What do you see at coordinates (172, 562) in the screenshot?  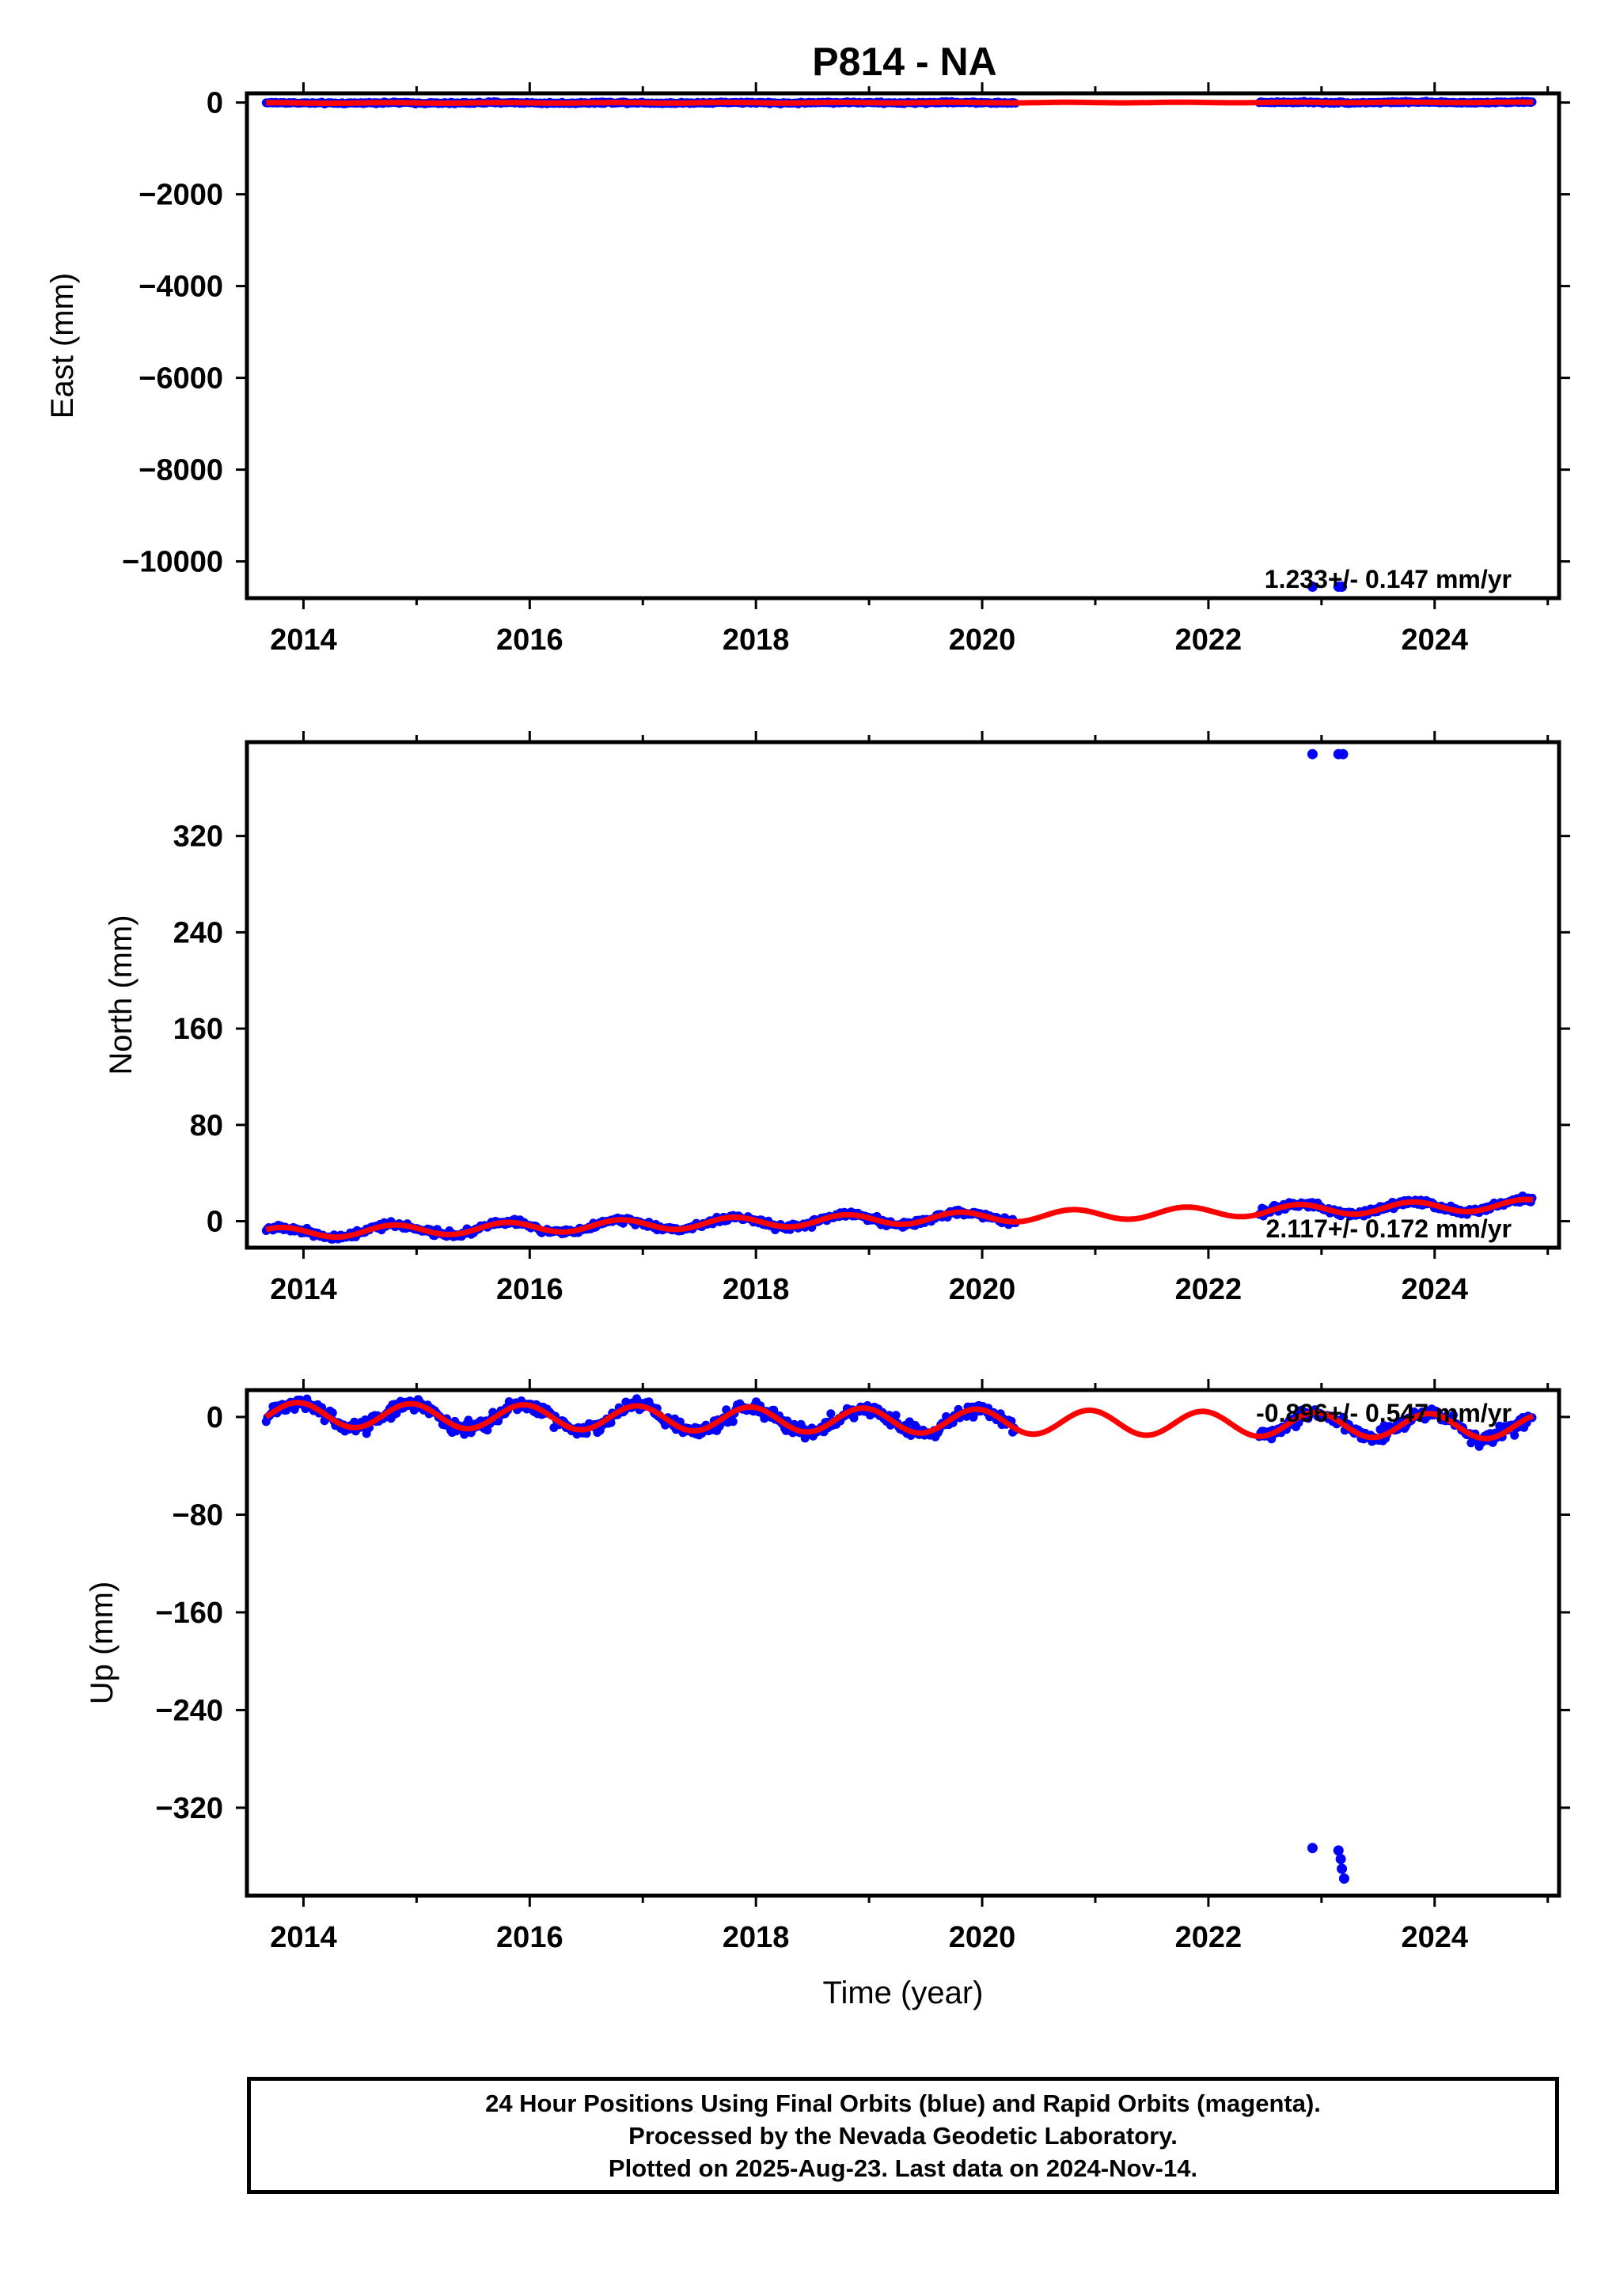 I see `y-tick-label: −10000` at bounding box center [172, 562].